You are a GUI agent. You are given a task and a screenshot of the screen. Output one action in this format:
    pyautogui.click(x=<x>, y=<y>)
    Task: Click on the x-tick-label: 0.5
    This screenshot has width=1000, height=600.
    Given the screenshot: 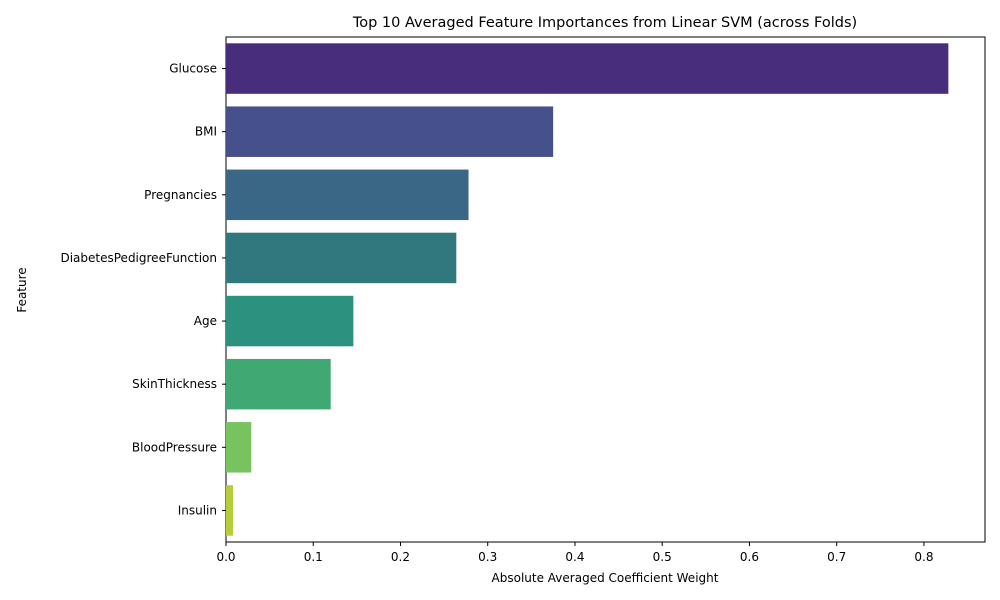 What is the action you would take?
    pyautogui.click(x=662, y=557)
    